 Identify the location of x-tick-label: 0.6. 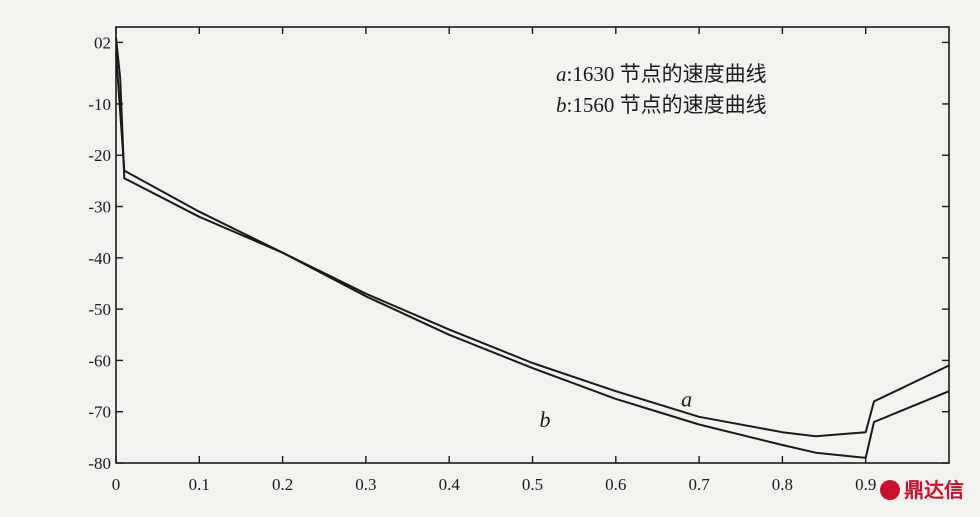
(615, 484).